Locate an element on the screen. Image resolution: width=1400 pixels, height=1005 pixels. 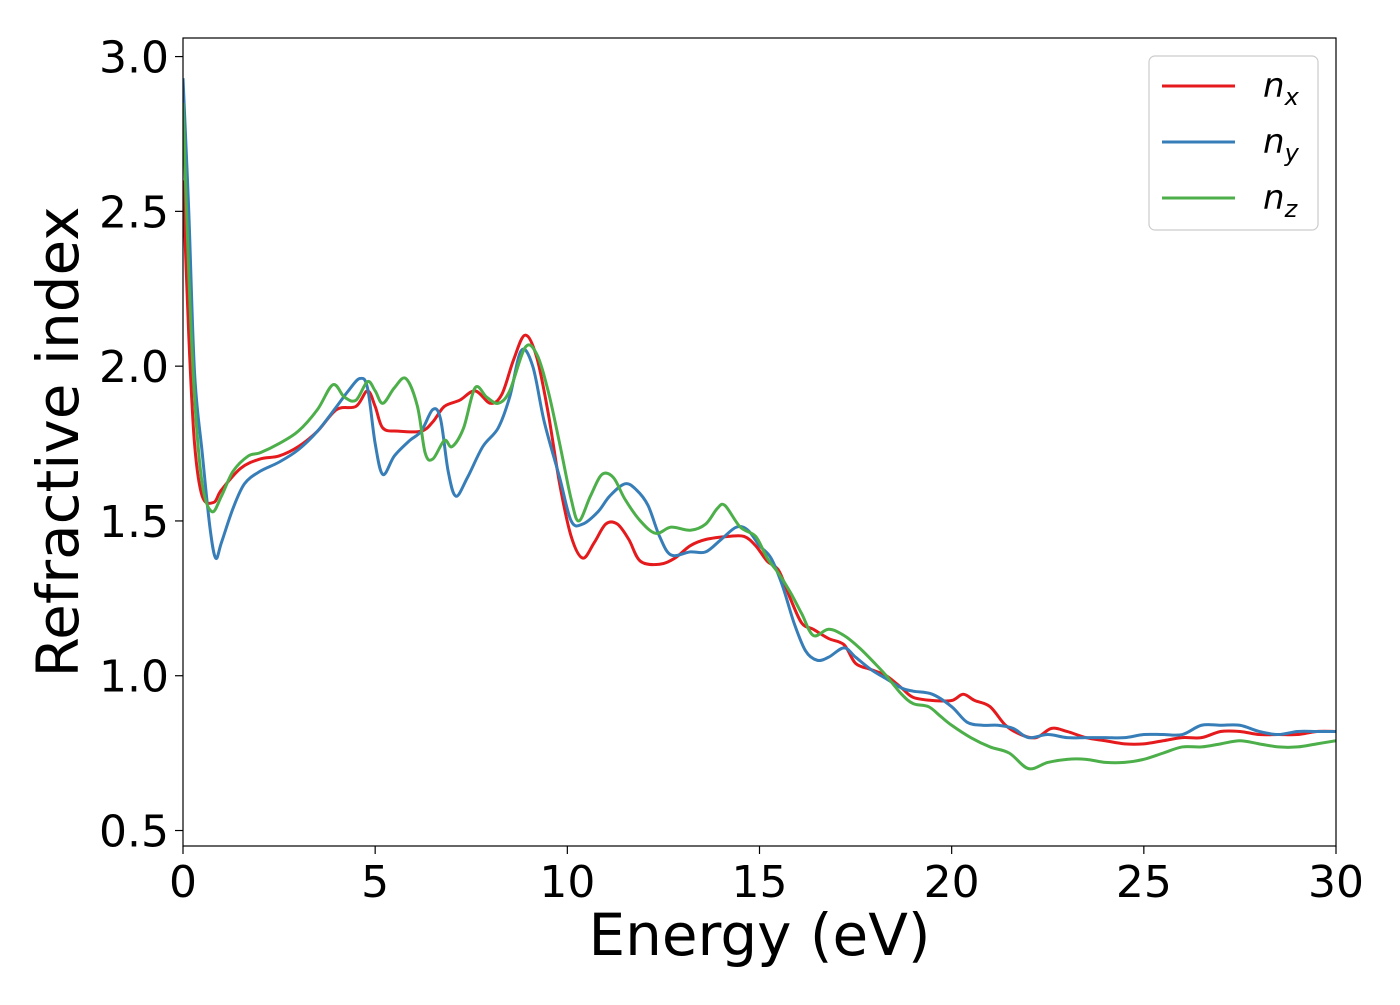
y-tick-label: 2.5 is located at coordinates (134, 212).